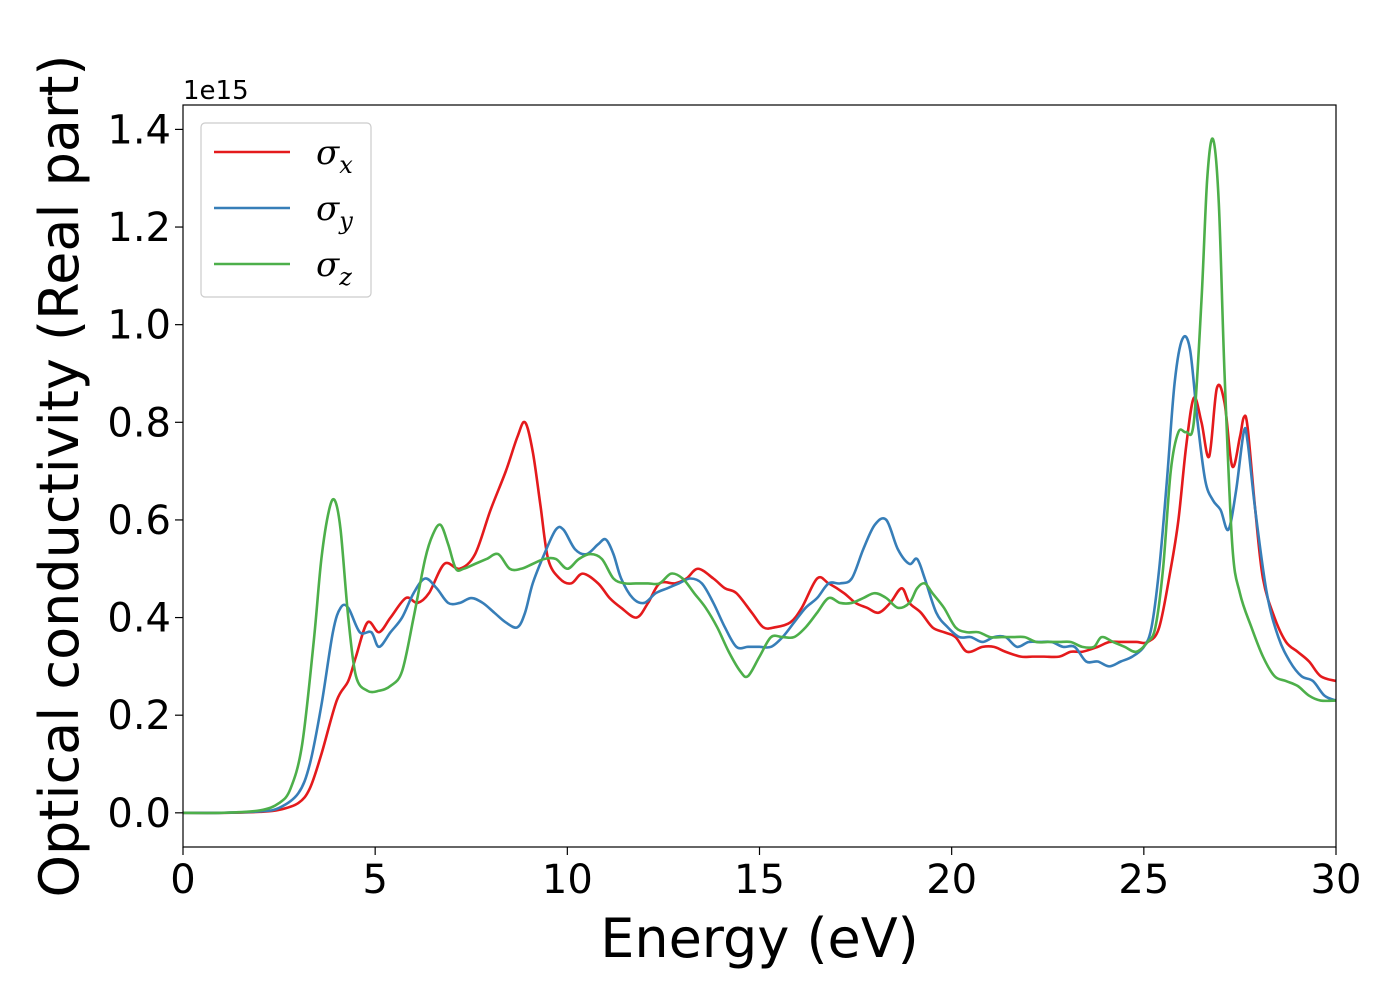 This screenshot has width=1400, height=1000. What do you see at coordinates (759, 938) in the screenshot?
I see `x-axis-label: Energy (eV)` at bounding box center [759, 938].